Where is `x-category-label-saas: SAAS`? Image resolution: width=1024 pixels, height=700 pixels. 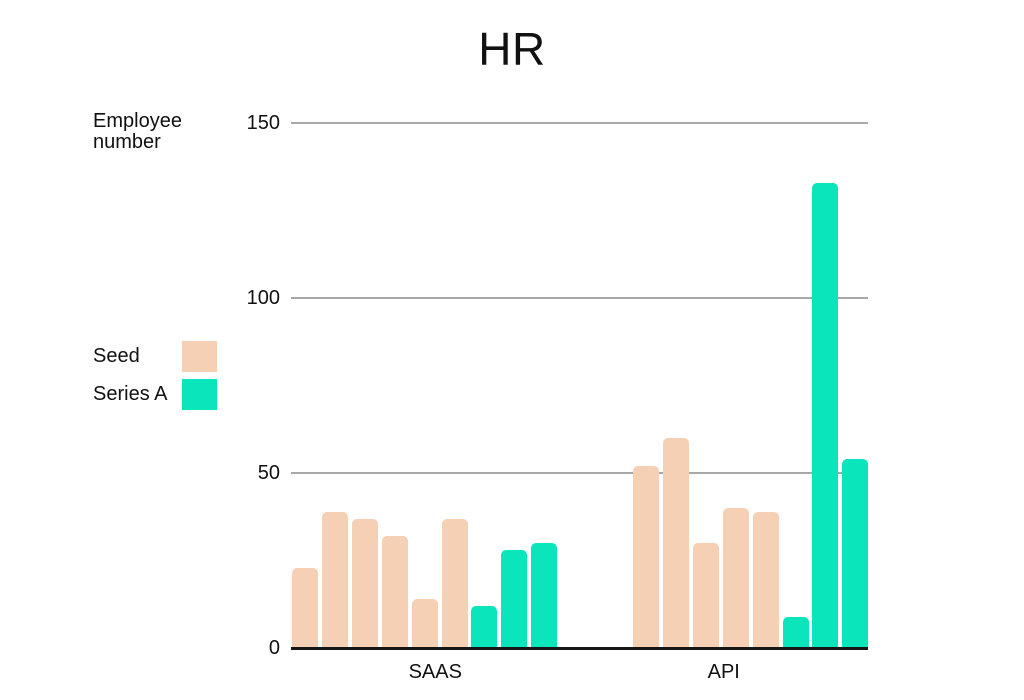
x-category-label-saas: SAAS is located at coordinates (435, 672).